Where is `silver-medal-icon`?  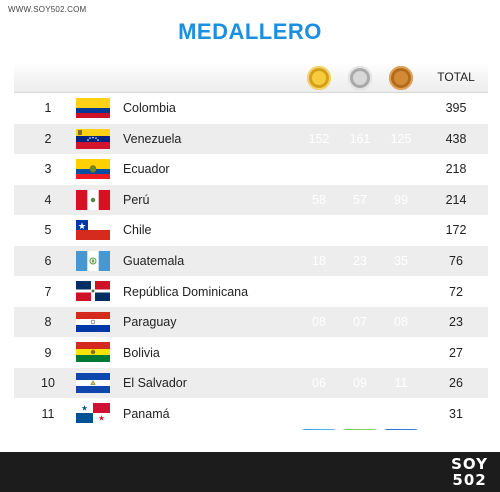 silver-medal-icon is located at coordinates (360, 78).